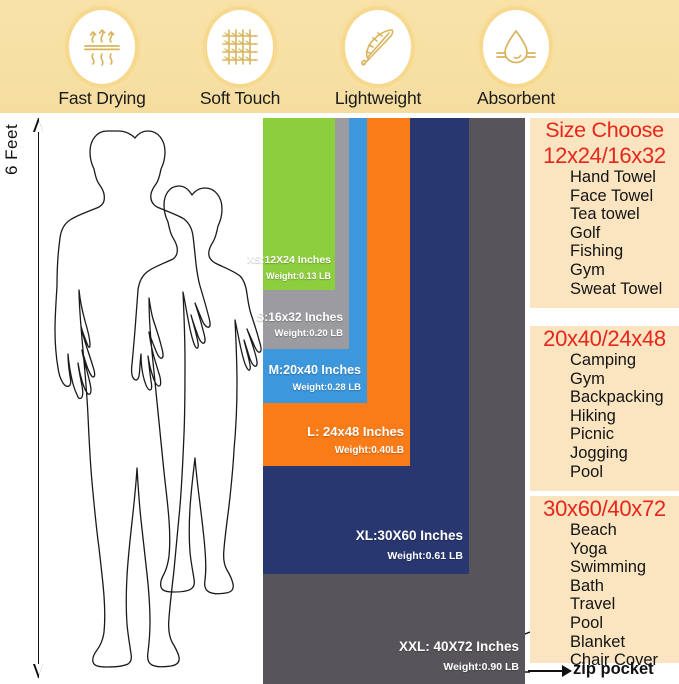 The image size is (679, 684). I want to click on size-rect-label: XS:12X24 Inches, so click(288, 260).